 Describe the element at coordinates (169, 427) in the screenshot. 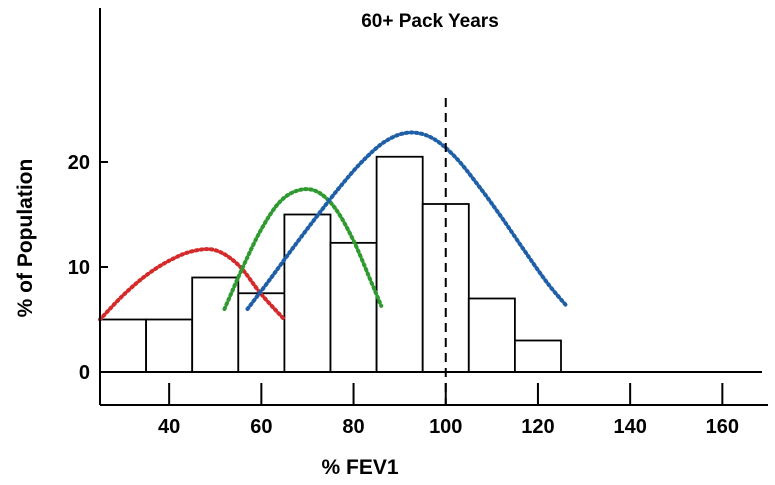

I see `x-tick-label-40: 40` at that location.